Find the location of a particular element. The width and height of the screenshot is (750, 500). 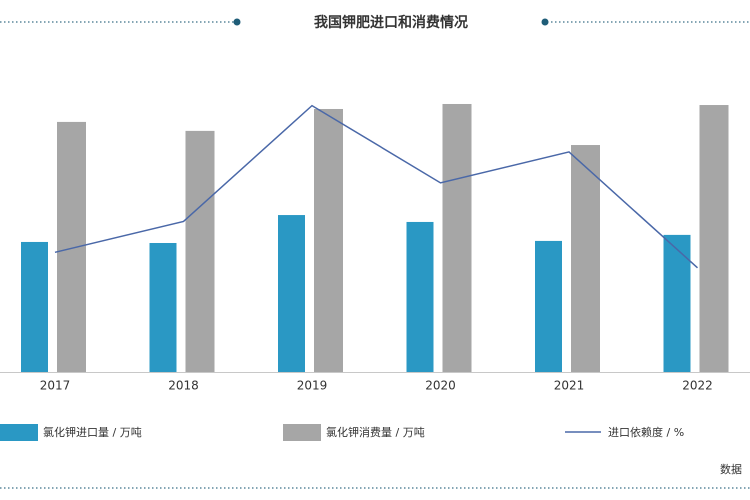

x-tick-label: 2019 is located at coordinates (312, 386).